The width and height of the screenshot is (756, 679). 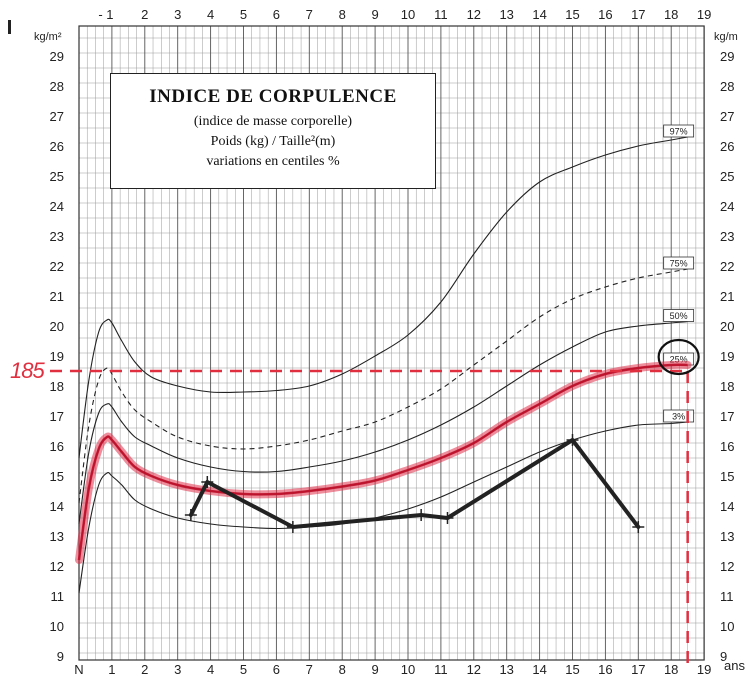 I want to click on y-tick-label-left: 18, so click(x=57, y=386).